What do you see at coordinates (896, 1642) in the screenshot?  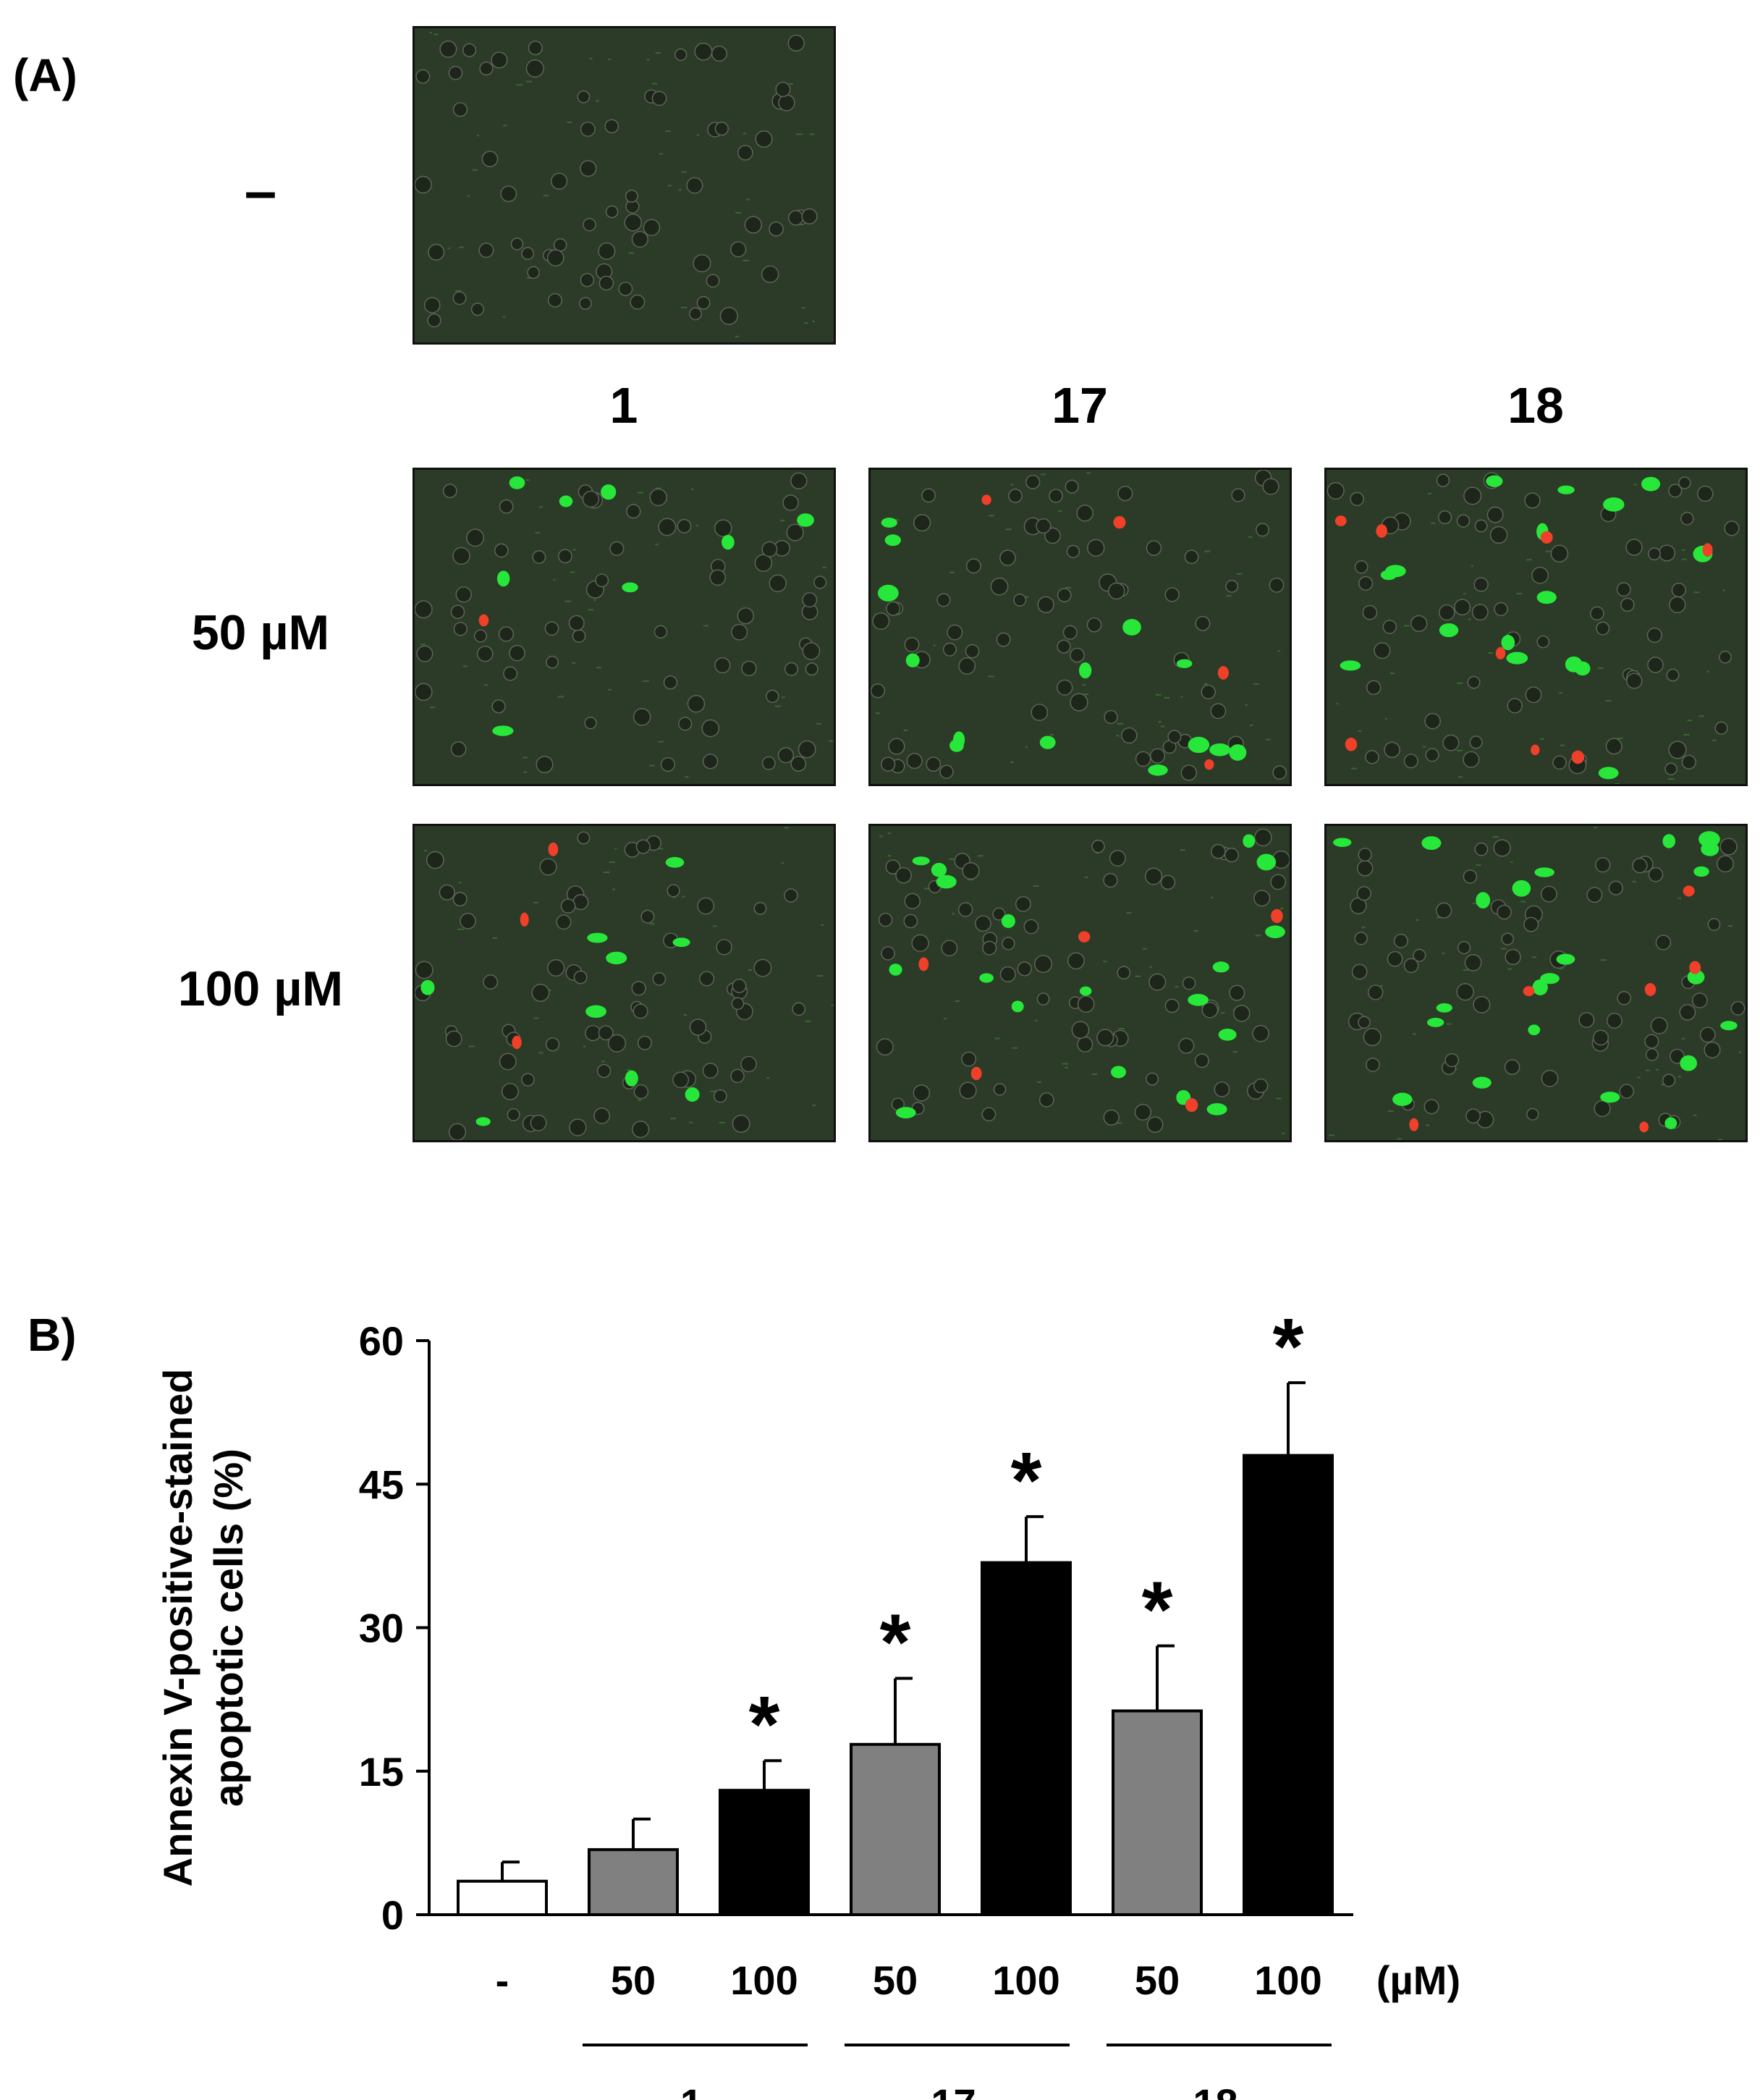 I see `significance-marker-3: *` at bounding box center [896, 1642].